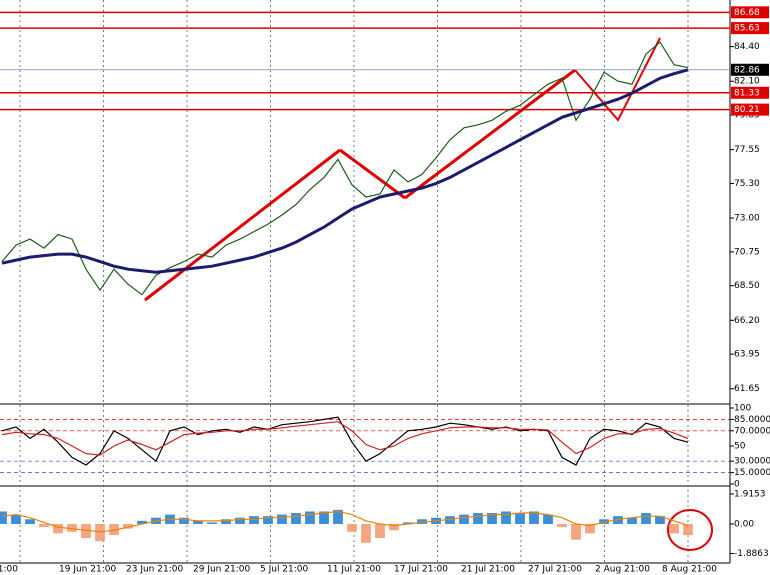 The width and height of the screenshot is (770, 575). Describe the element at coordinates (747, 29) in the screenshot. I see `level-label: 85.63` at that location.